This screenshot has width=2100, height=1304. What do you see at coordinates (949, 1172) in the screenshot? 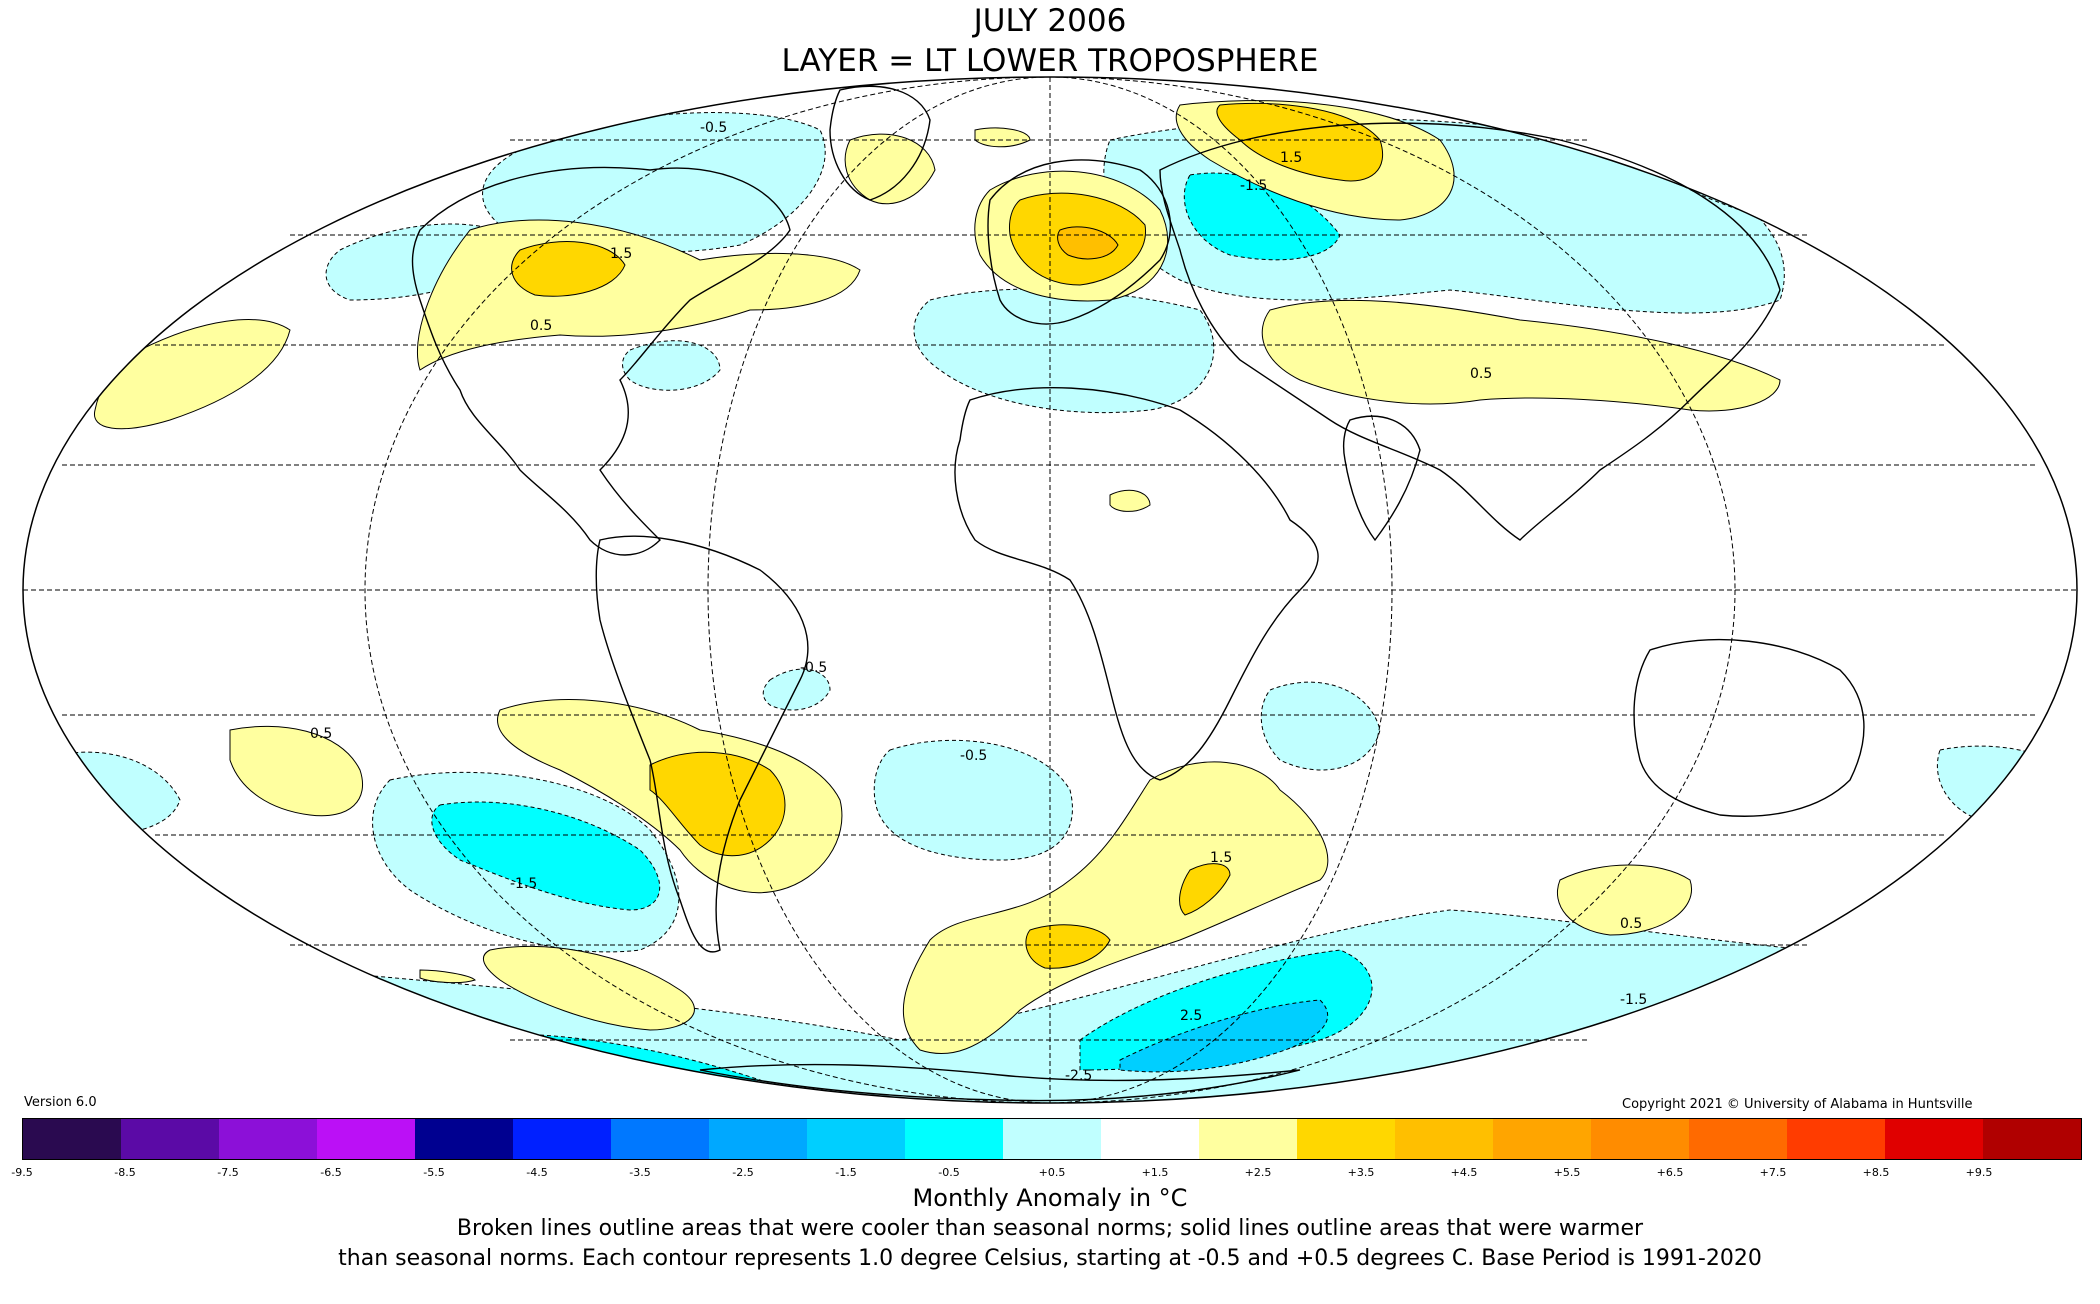
I see `colorbar-tick-label: -0.5` at bounding box center [949, 1172].